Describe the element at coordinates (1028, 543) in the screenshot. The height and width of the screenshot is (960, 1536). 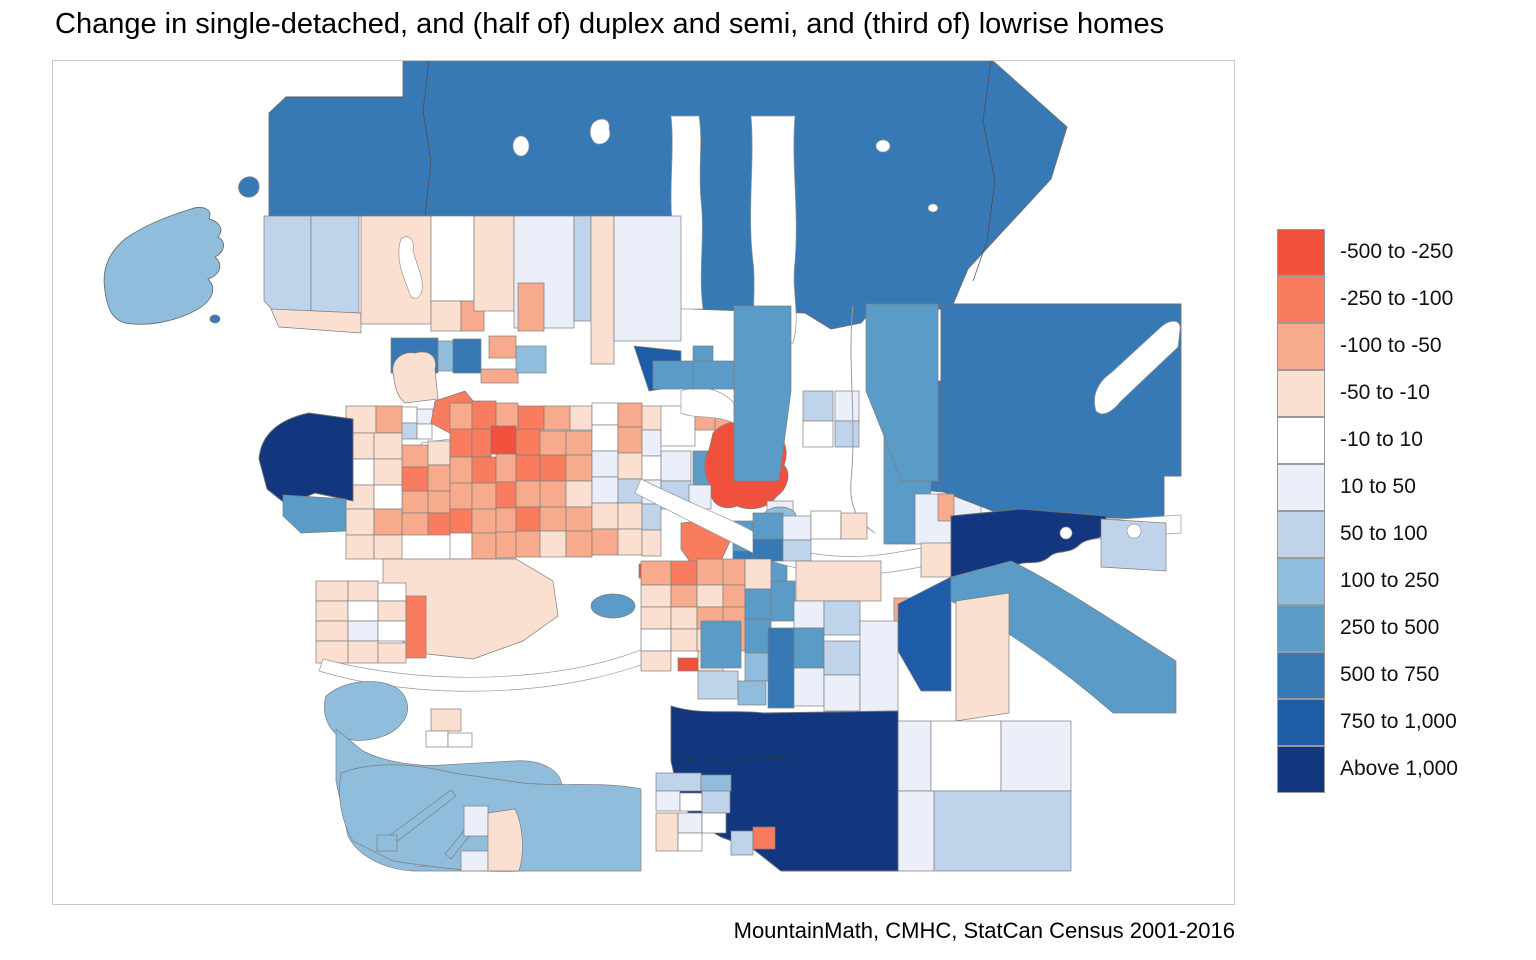
I see `guildford-navy` at that location.